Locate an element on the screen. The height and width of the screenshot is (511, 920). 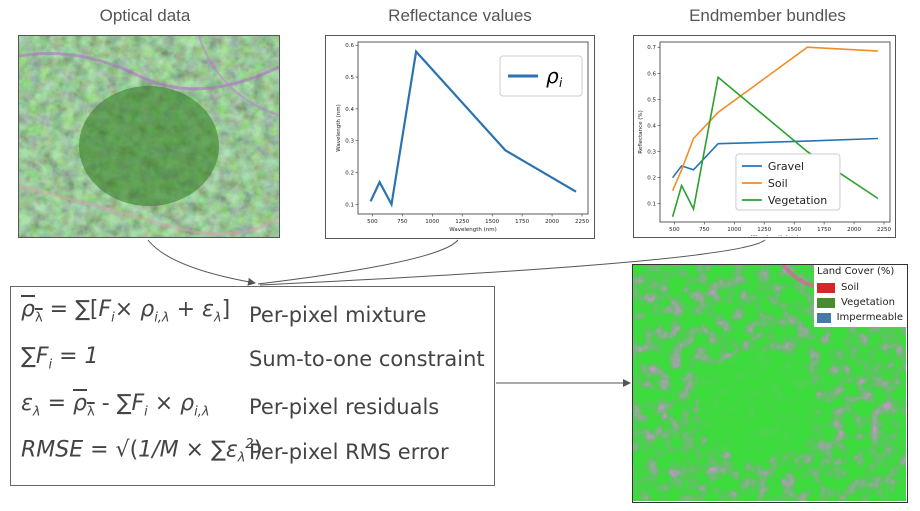
endmember-bundles-title: Endmember bundles is located at coordinates (767, 15).